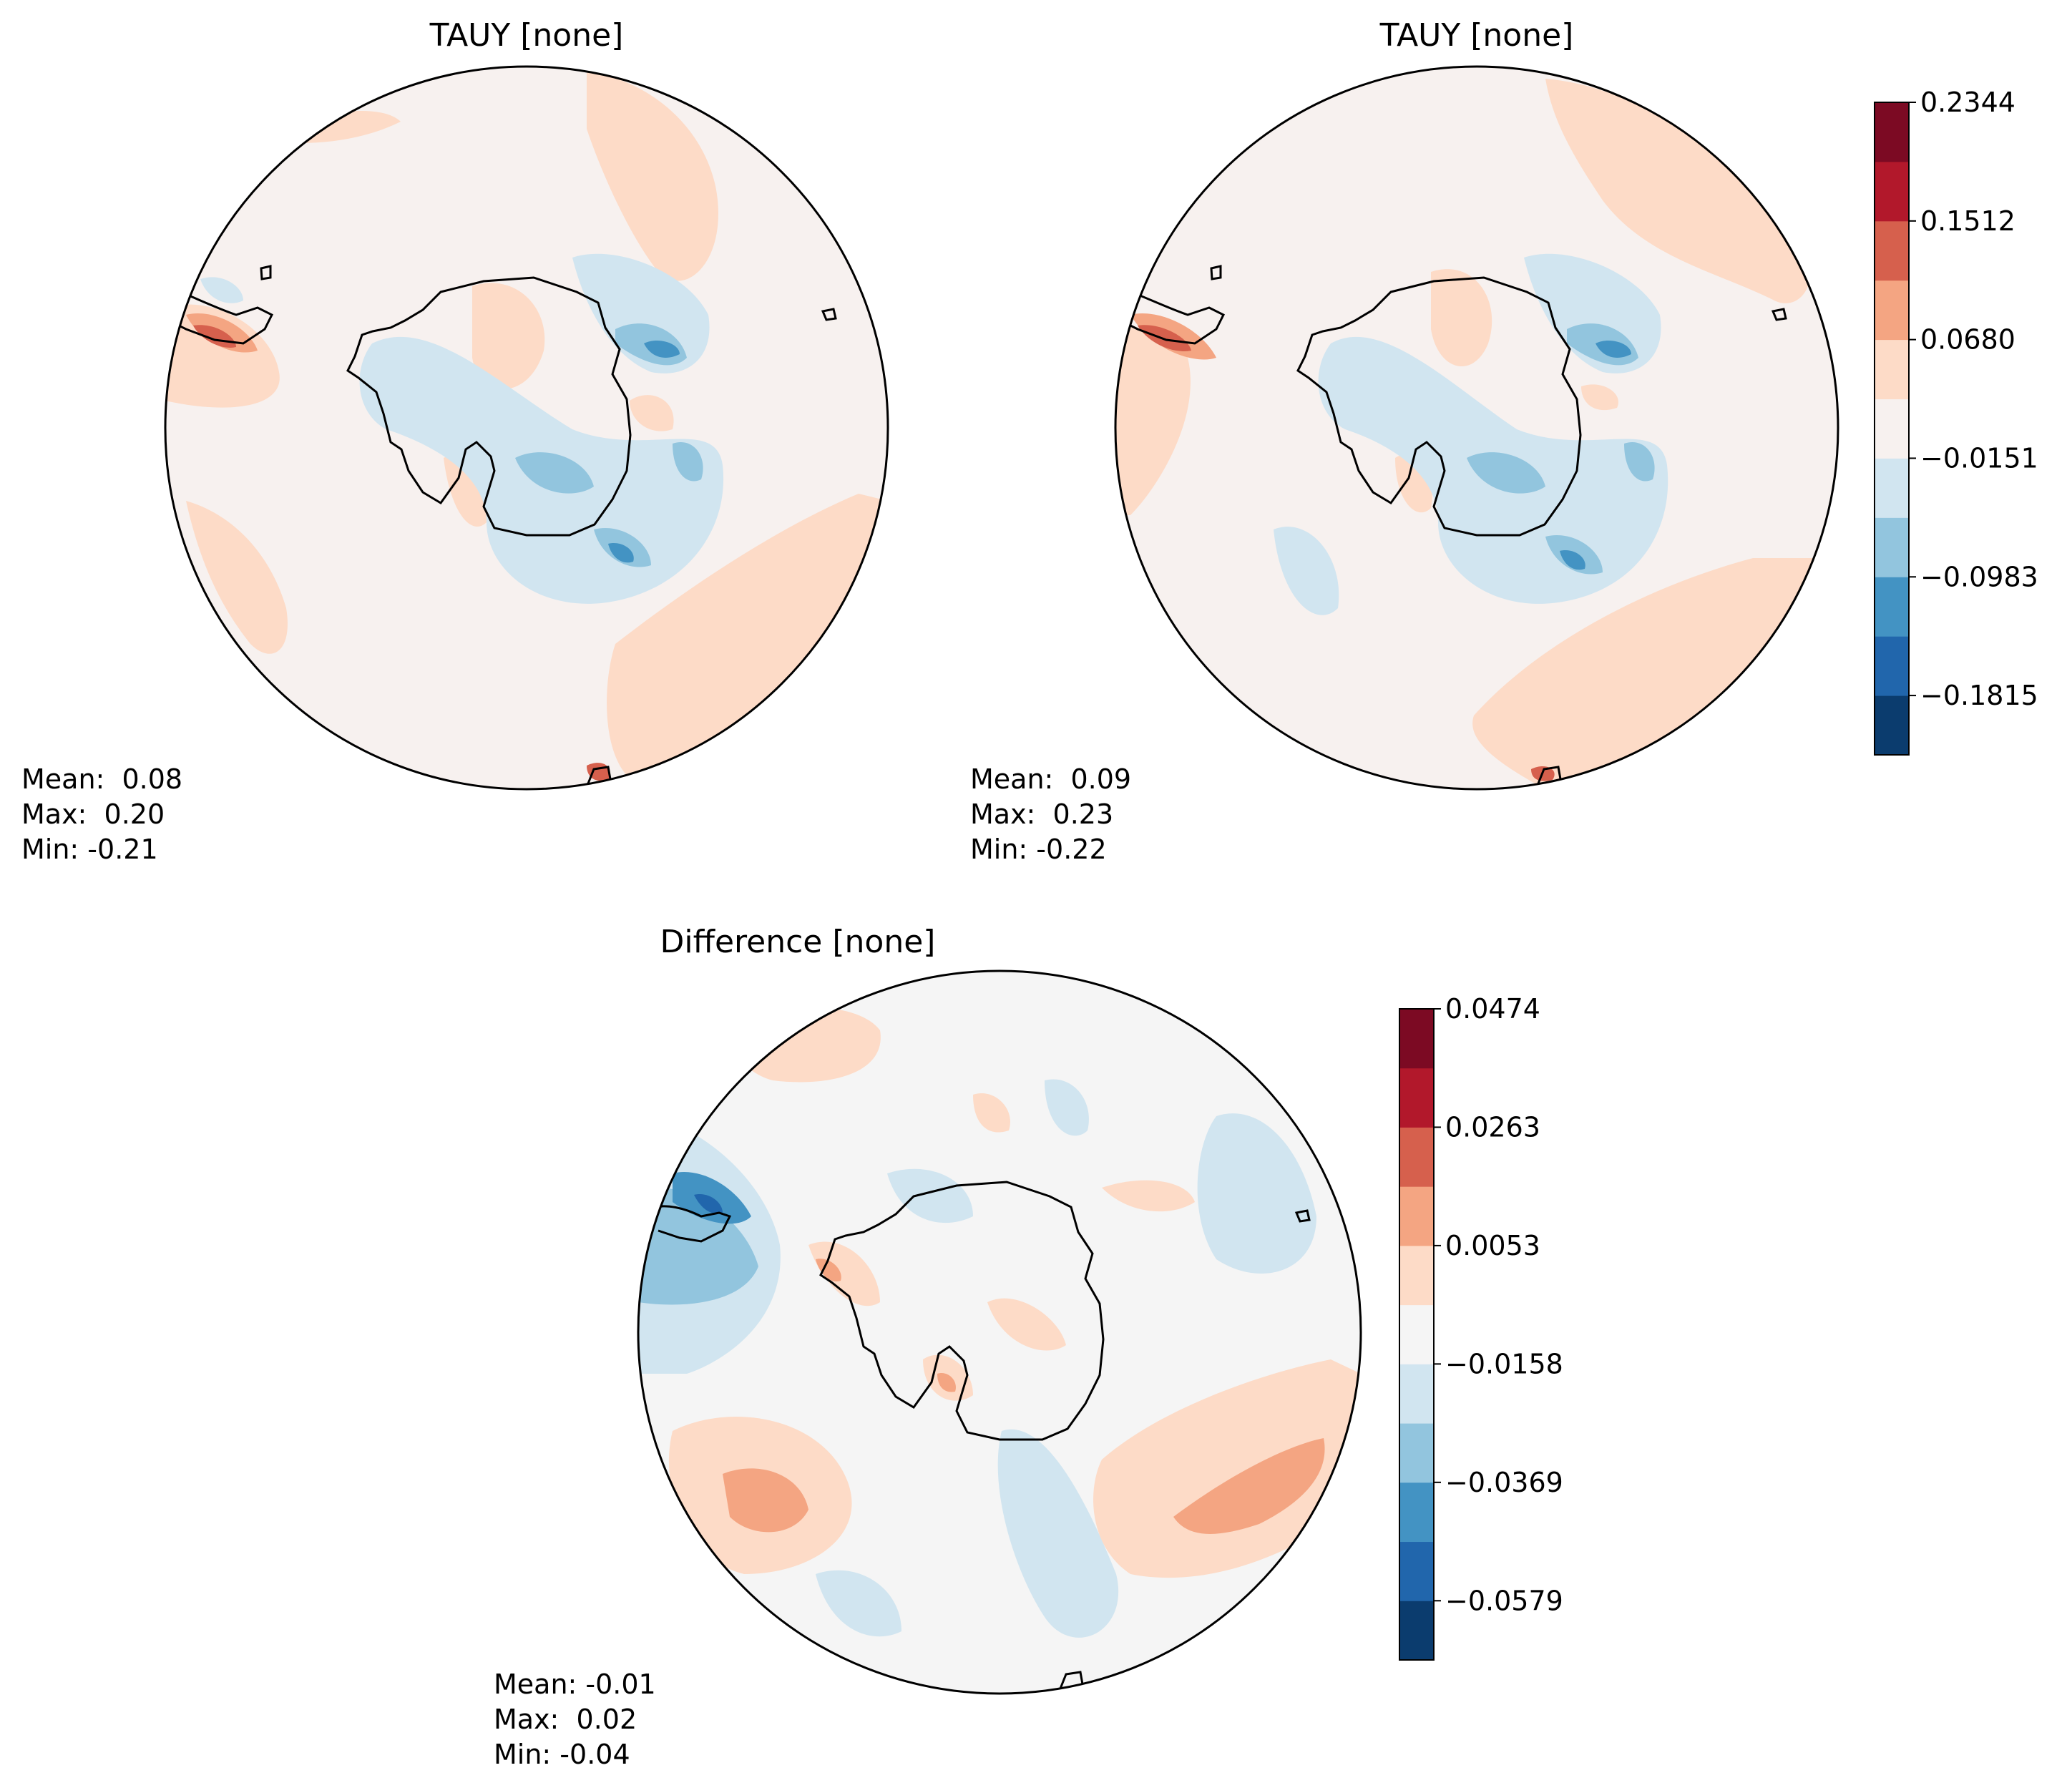 The width and height of the screenshot is (2072, 1788). I want to click on colorbar-tick-label: −0.1815, so click(1979, 695).